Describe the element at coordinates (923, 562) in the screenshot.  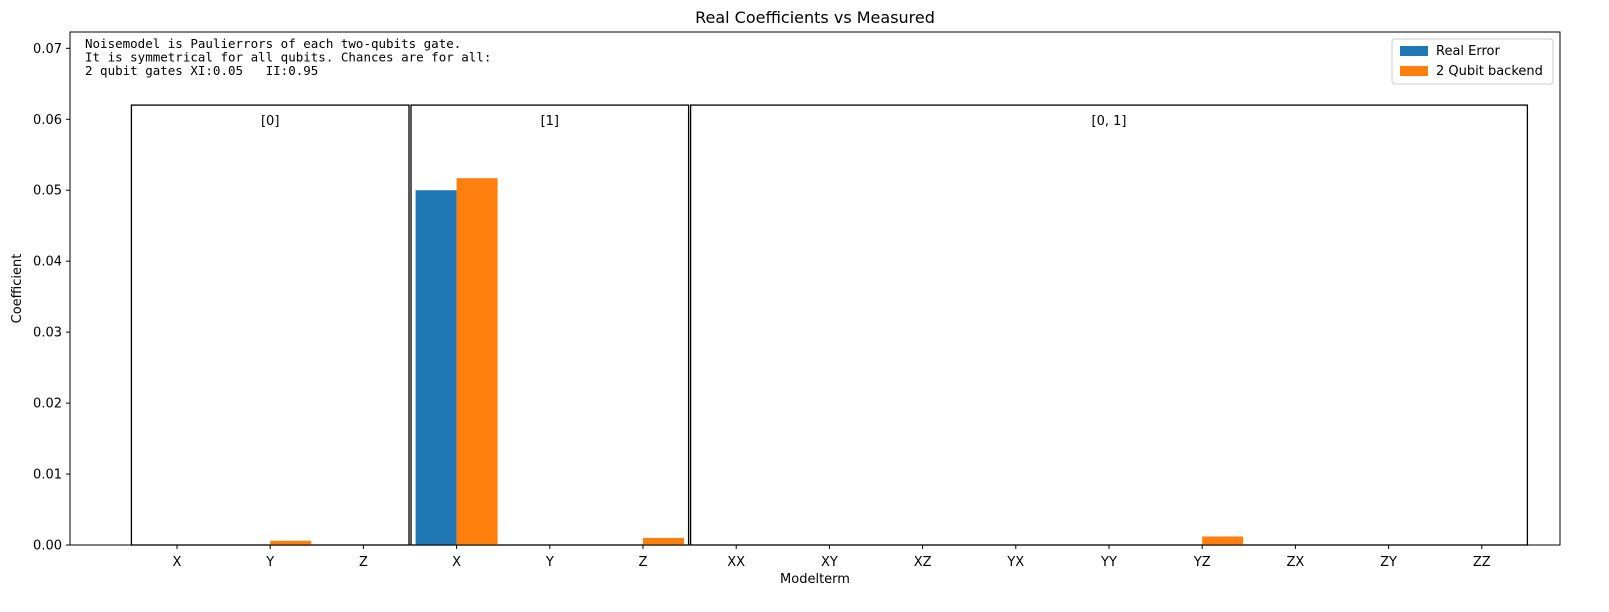
I see `x-tick-label: XZ` at that location.